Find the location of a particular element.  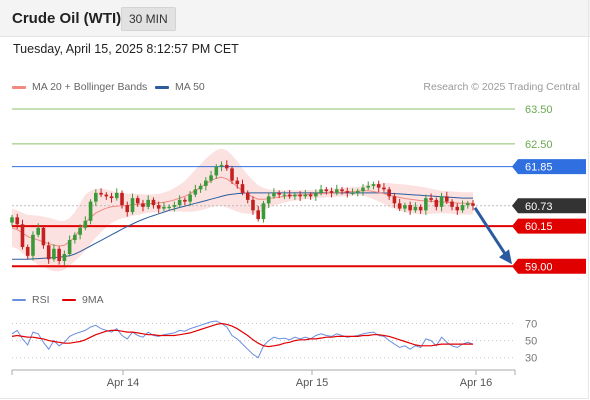

level-tag-text-60.73: 60.73 is located at coordinates (539, 207).